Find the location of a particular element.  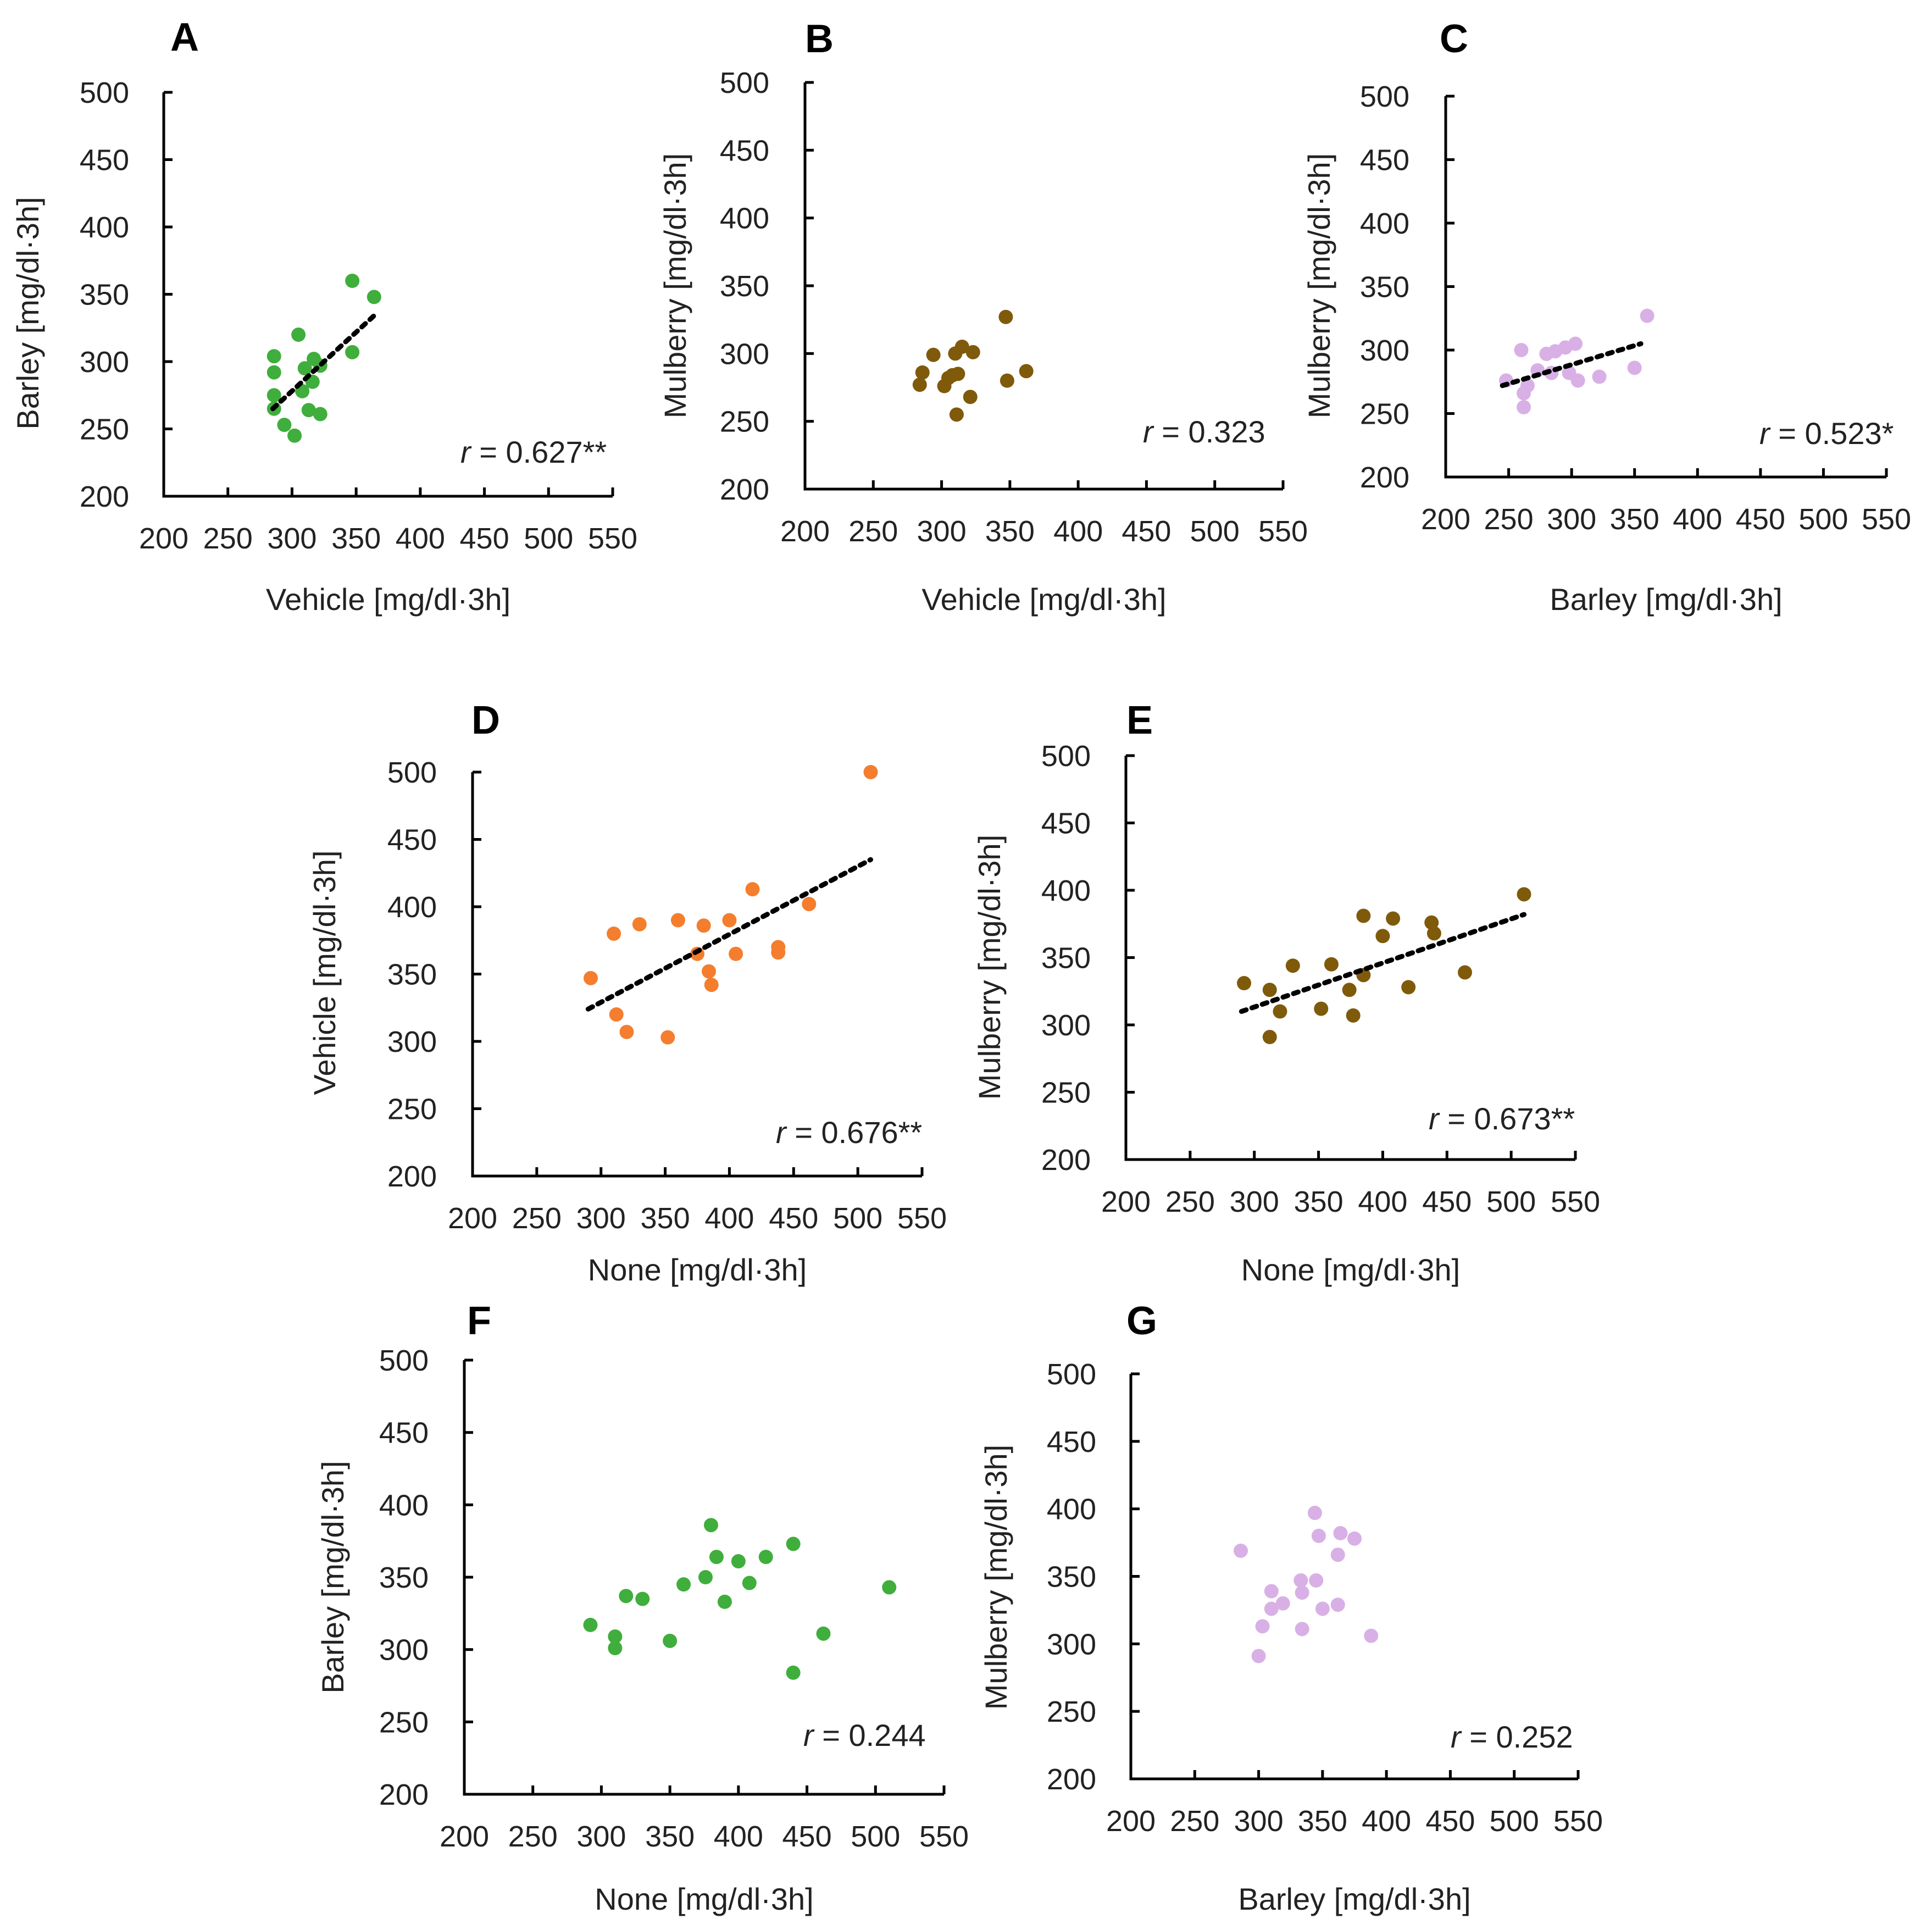

correlation-label: r = 0.244 is located at coordinates (864, 1735).